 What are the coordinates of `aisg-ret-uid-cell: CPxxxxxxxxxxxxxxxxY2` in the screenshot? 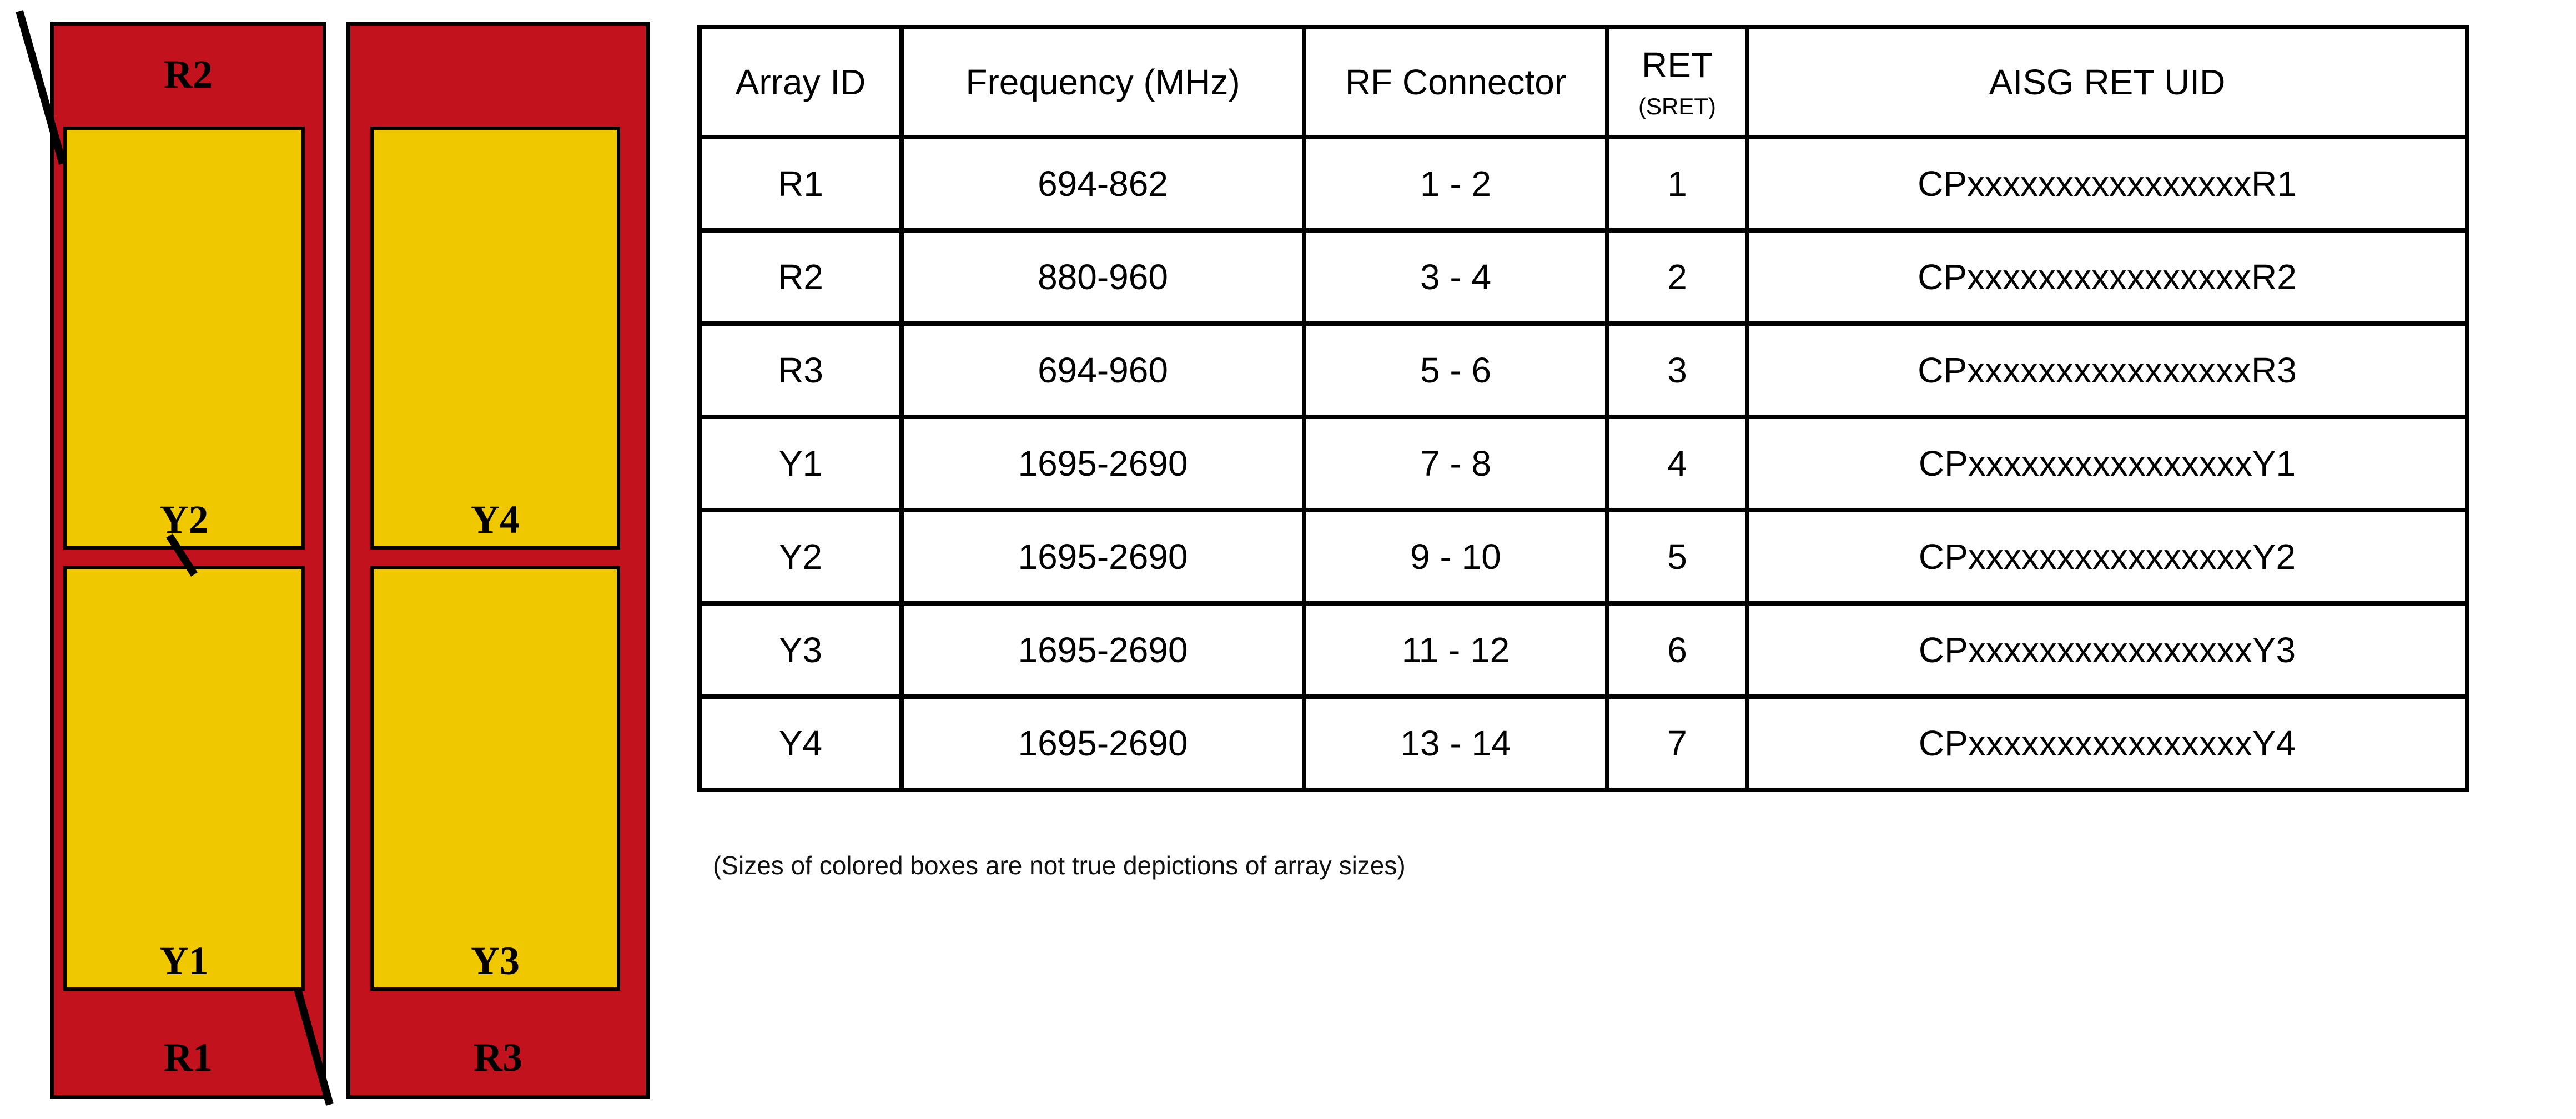 It's located at (2107, 557).